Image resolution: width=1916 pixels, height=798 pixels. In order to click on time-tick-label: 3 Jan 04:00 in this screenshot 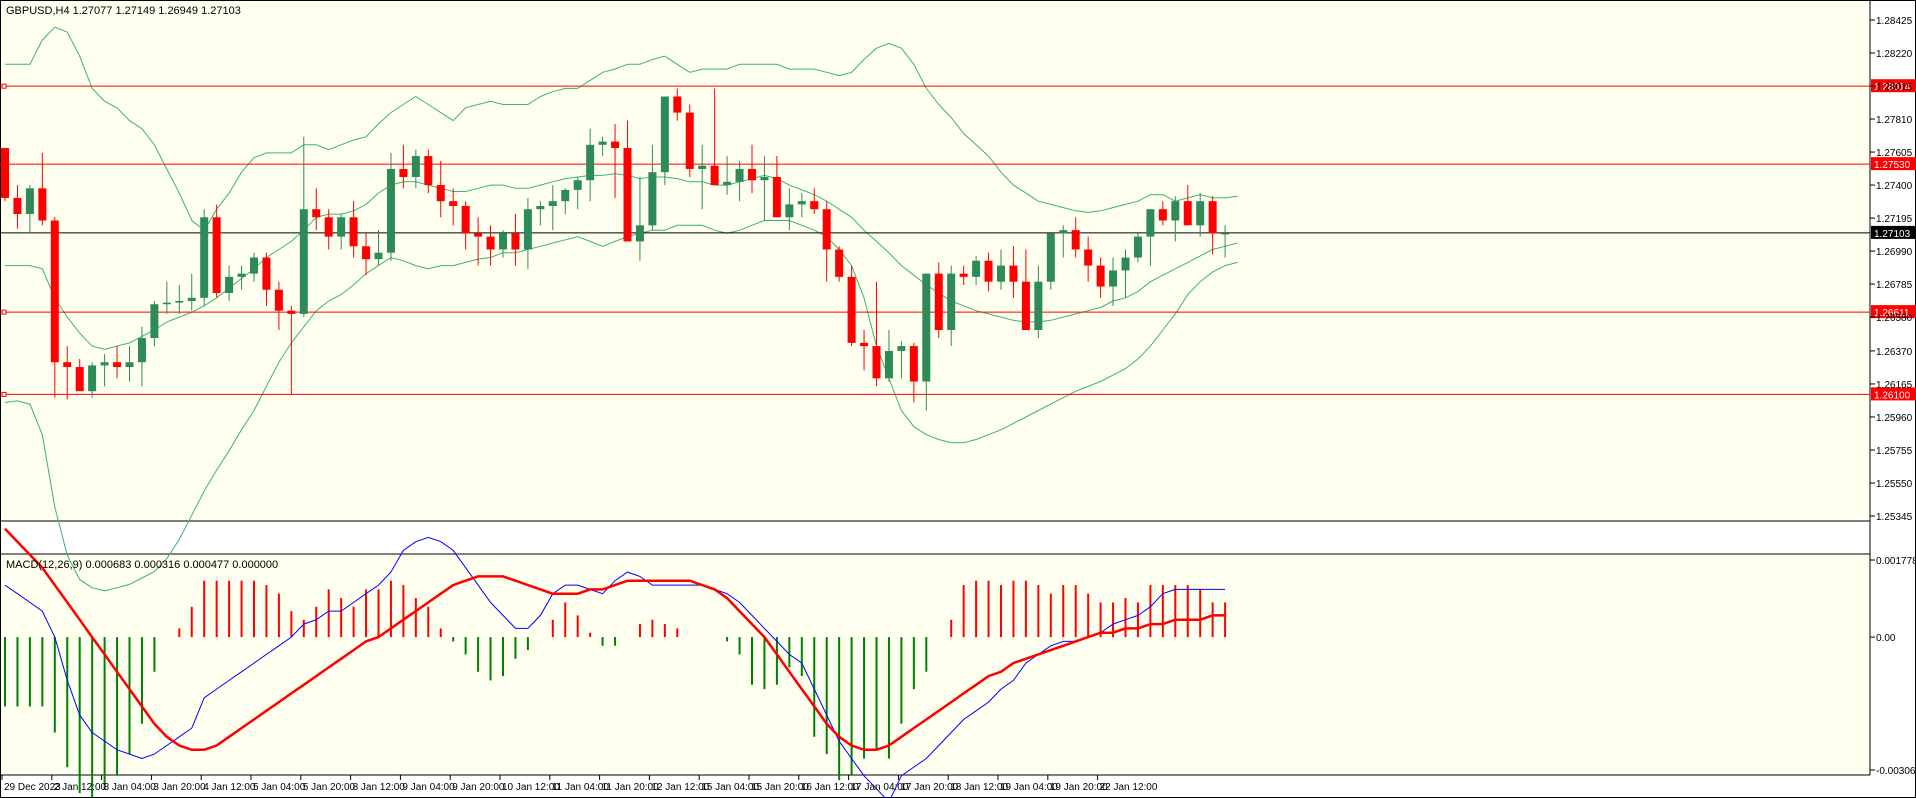, I will do `click(130, 787)`.